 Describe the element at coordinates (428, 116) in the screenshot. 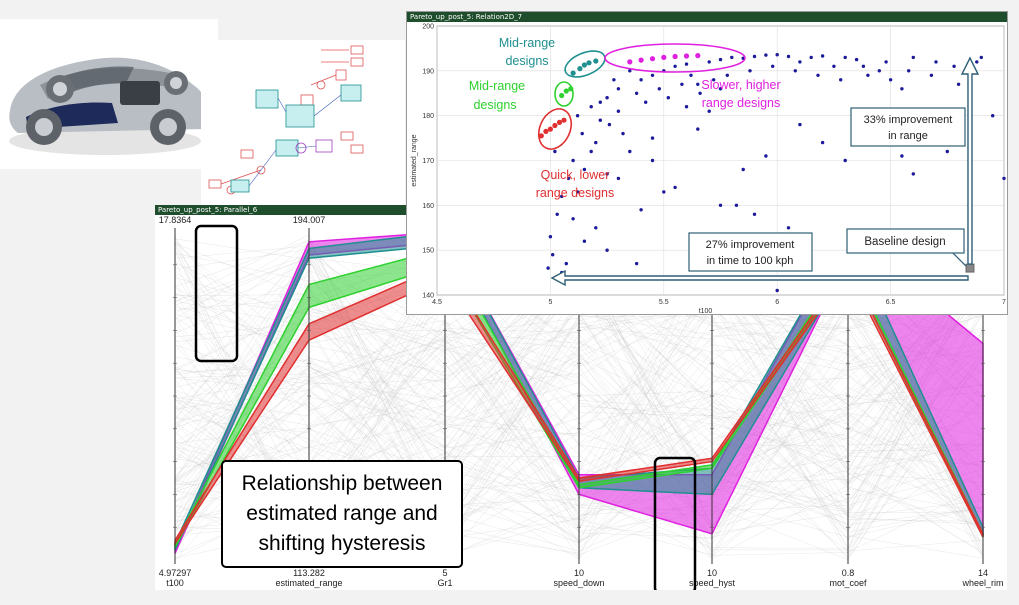

I see `y-tick-label: 180` at that location.